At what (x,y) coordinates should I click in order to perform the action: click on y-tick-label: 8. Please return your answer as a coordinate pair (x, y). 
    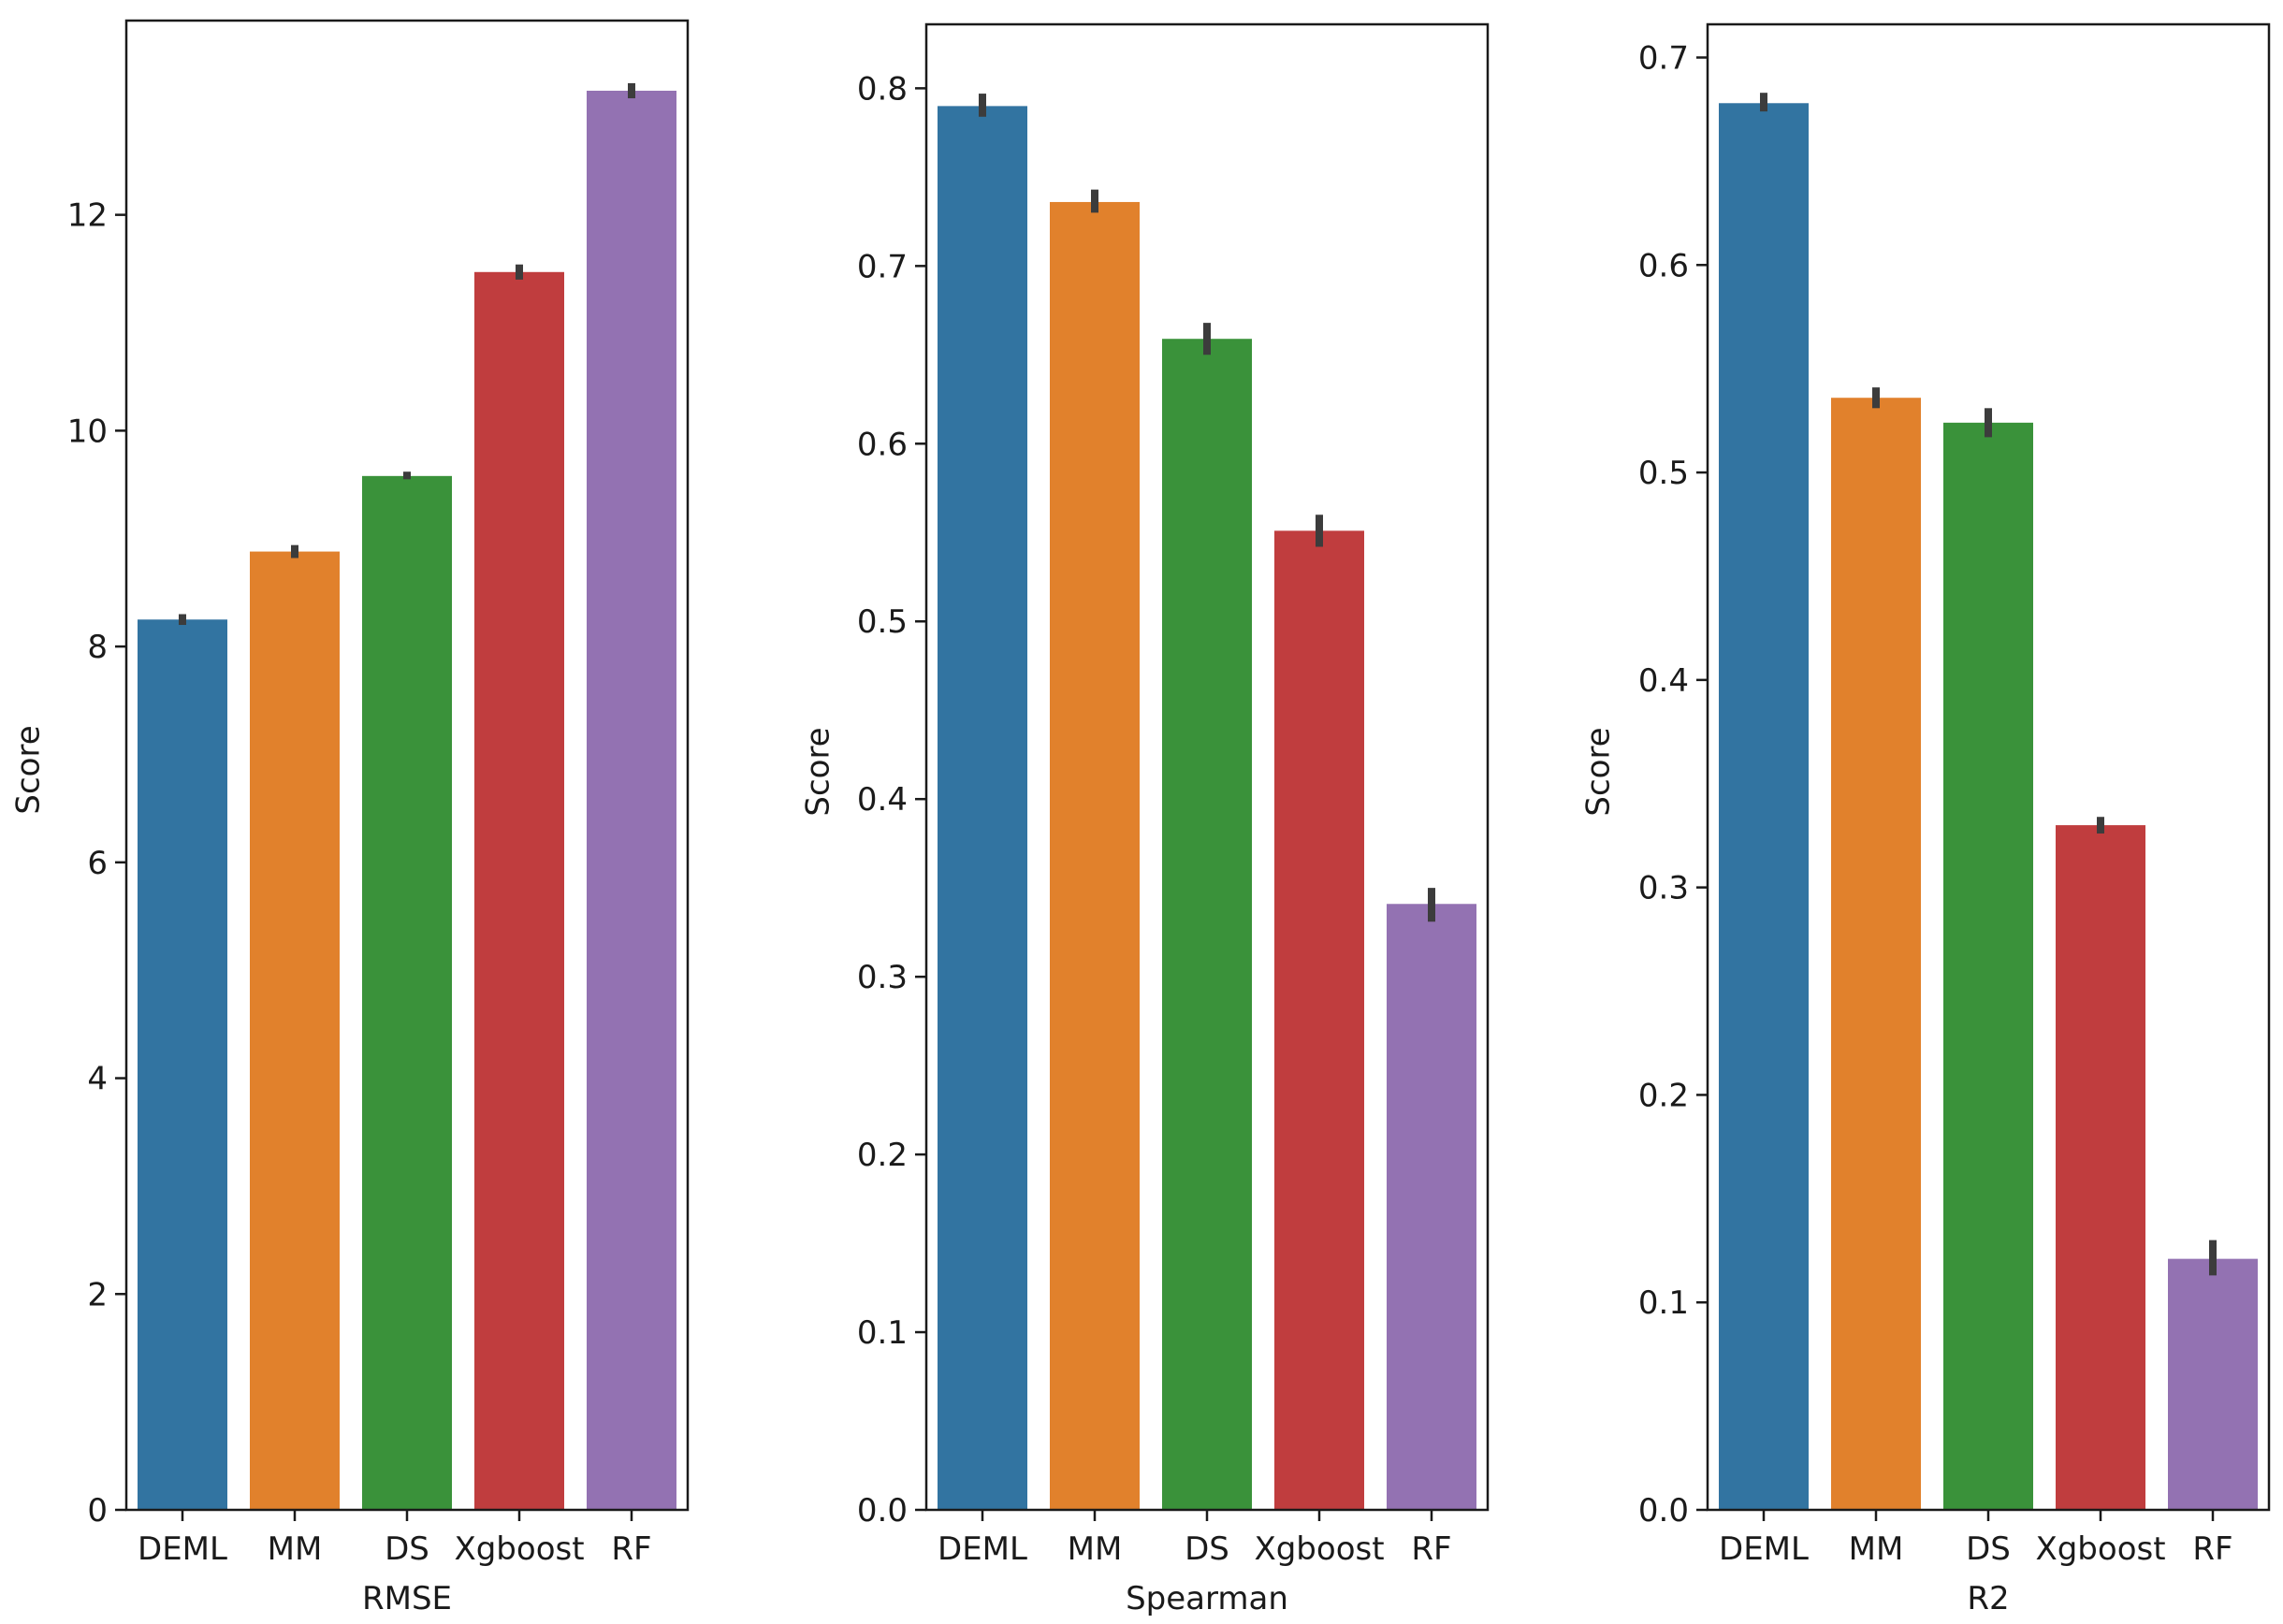
    Looking at the image, I should click on (97, 647).